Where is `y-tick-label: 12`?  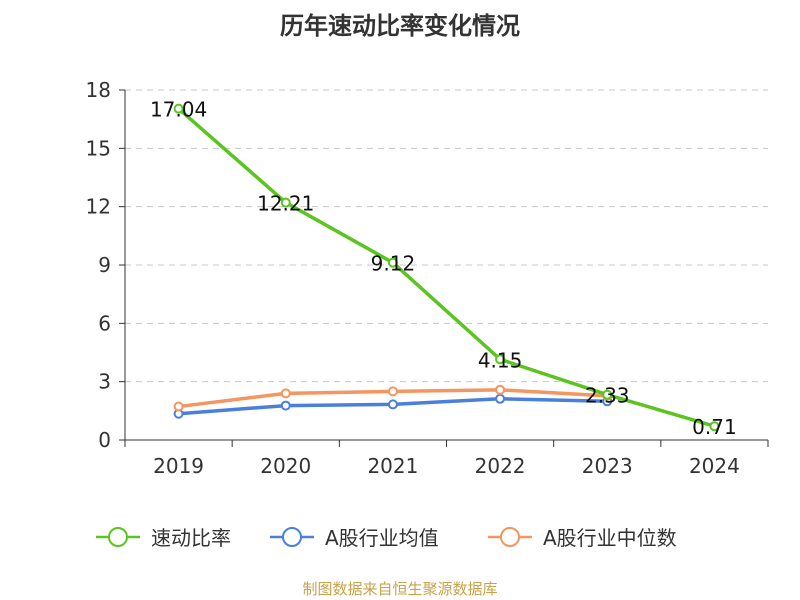 y-tick-label: 12 is located at coordinates (98, 207).